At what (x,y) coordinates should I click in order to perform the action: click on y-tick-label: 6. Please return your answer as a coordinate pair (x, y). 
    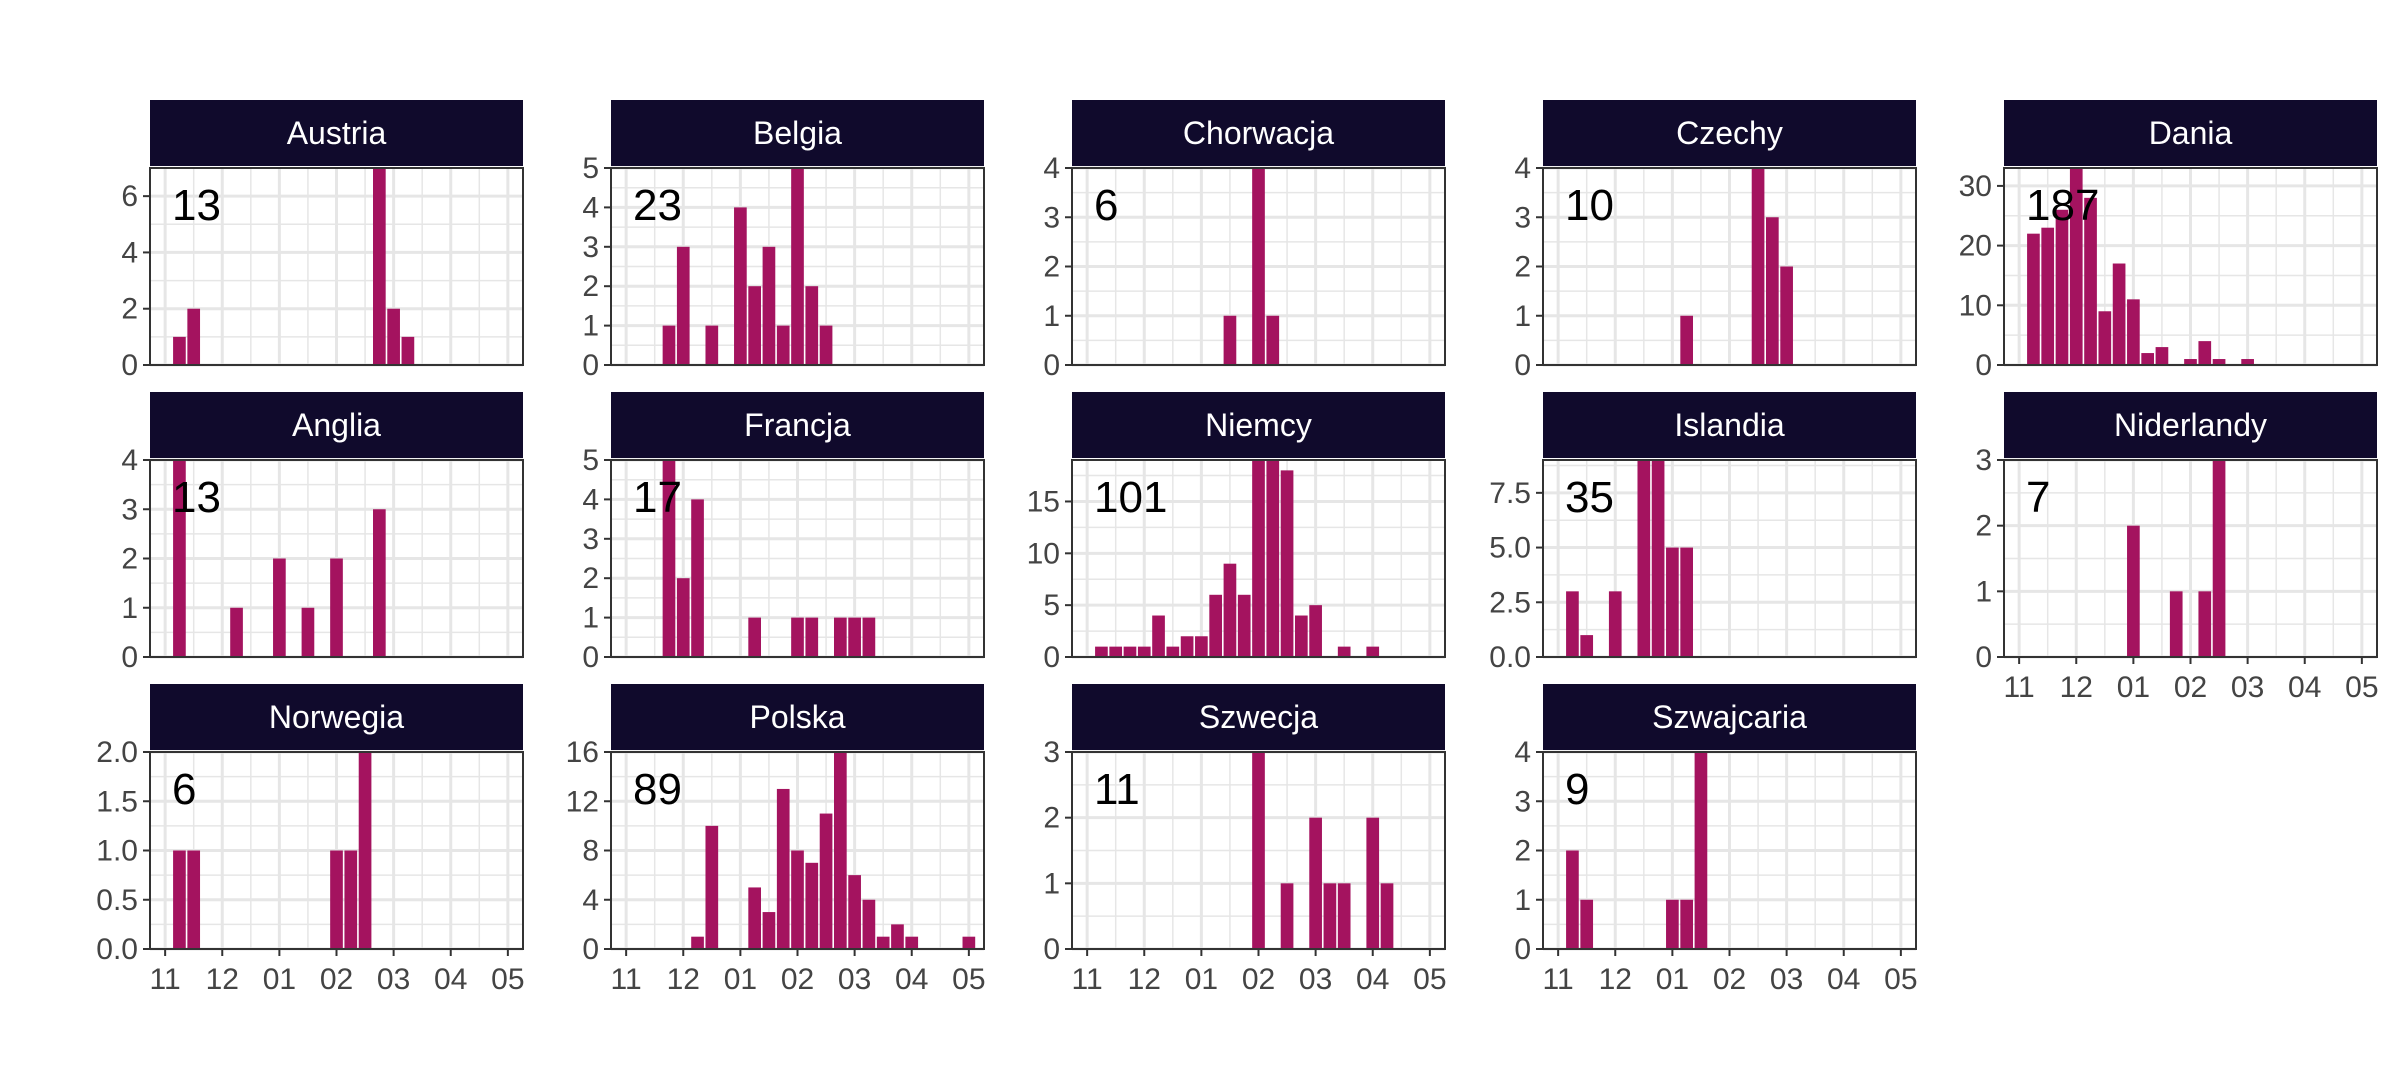
    Looking at the image, I should click on (129, 196).